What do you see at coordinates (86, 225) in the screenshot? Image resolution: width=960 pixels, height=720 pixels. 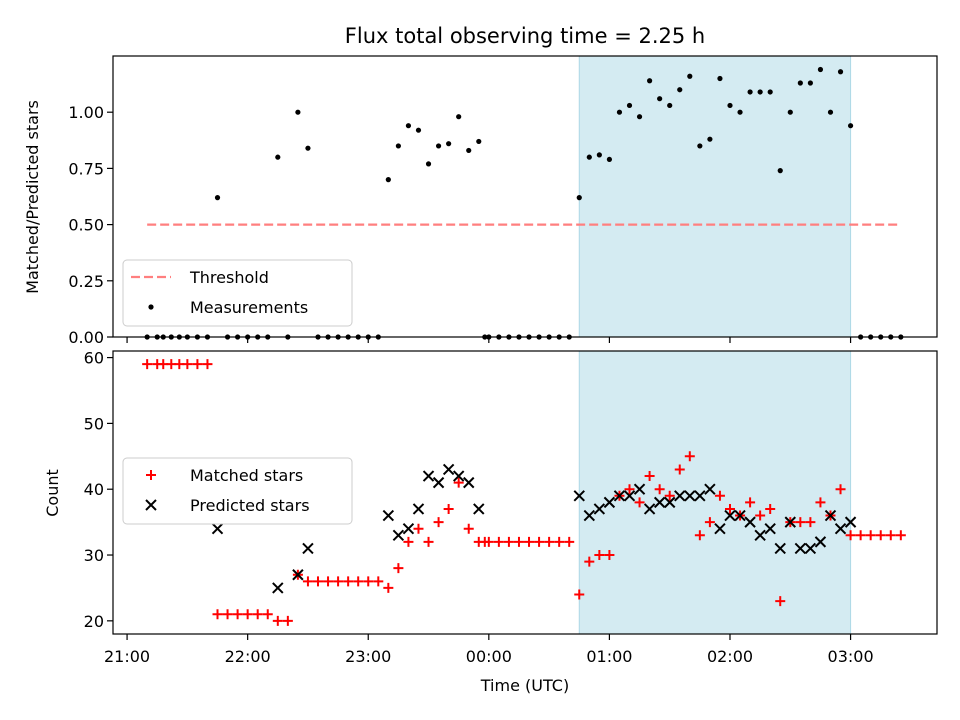 I see `ratio-y-tick-label: 0.50` at bounding box center [86, 225].